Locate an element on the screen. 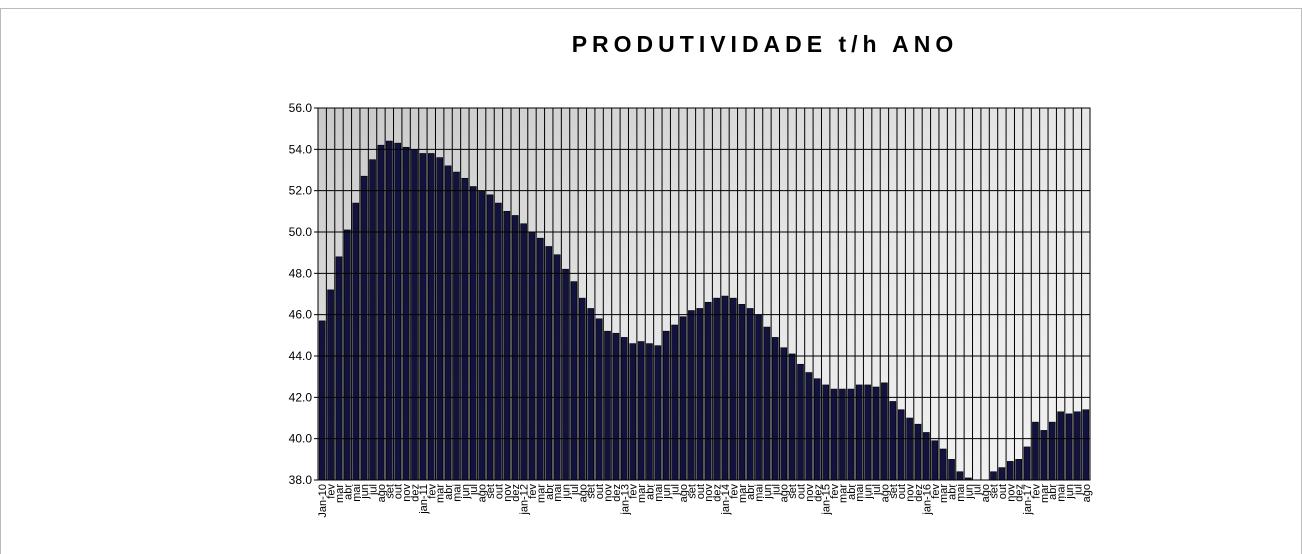 Image resolution: width=1302 pixels, height=554 pixels. x-tick-label: jan-16 is located at coordinates (927, 500).